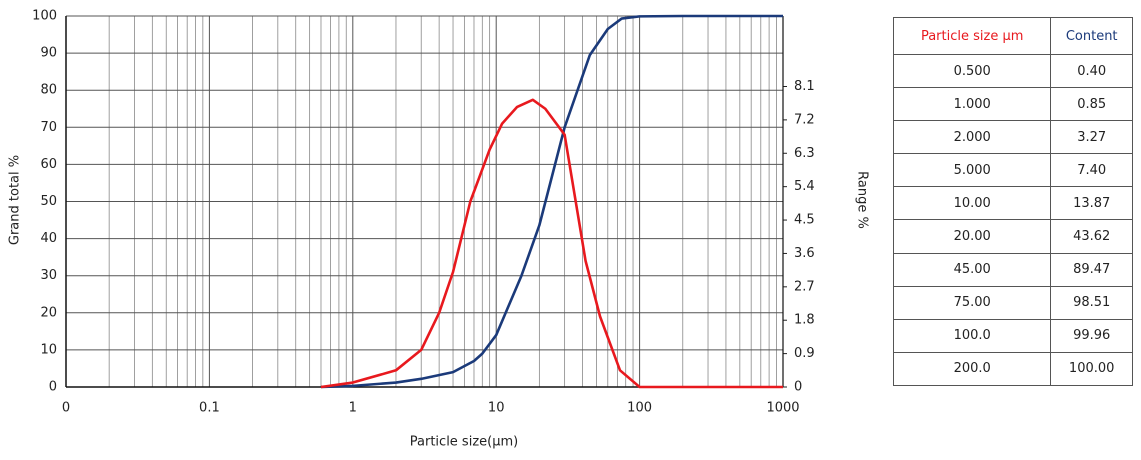  Describe the element at coordinates (496, 408) in the screenshot. I see `x-tick-label: 10` at that location.